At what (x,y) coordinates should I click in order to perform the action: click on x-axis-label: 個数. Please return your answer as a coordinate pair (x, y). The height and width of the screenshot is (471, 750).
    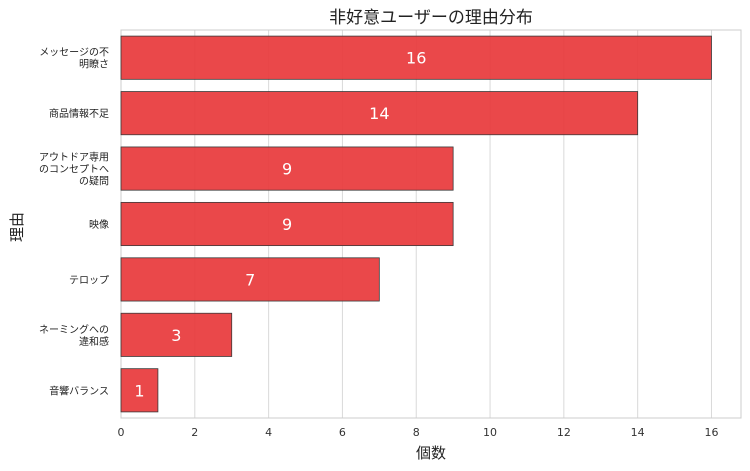
    Looking at the image, I should click on (431, 453).